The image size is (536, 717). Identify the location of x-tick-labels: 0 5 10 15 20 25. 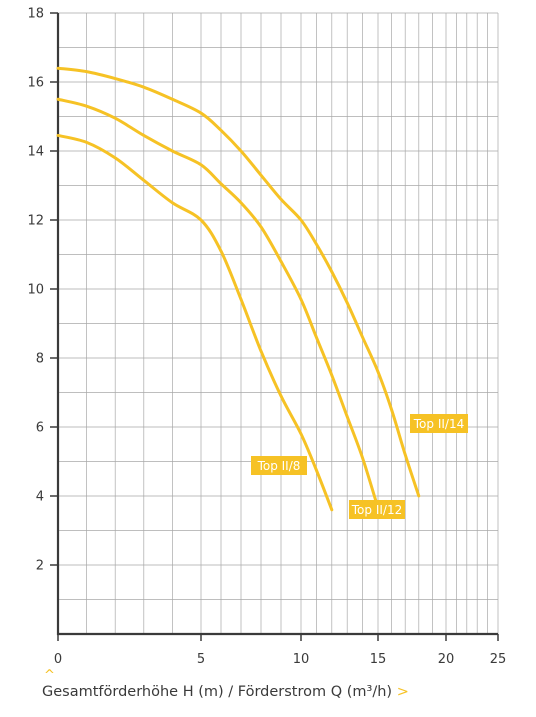
(280, 659).